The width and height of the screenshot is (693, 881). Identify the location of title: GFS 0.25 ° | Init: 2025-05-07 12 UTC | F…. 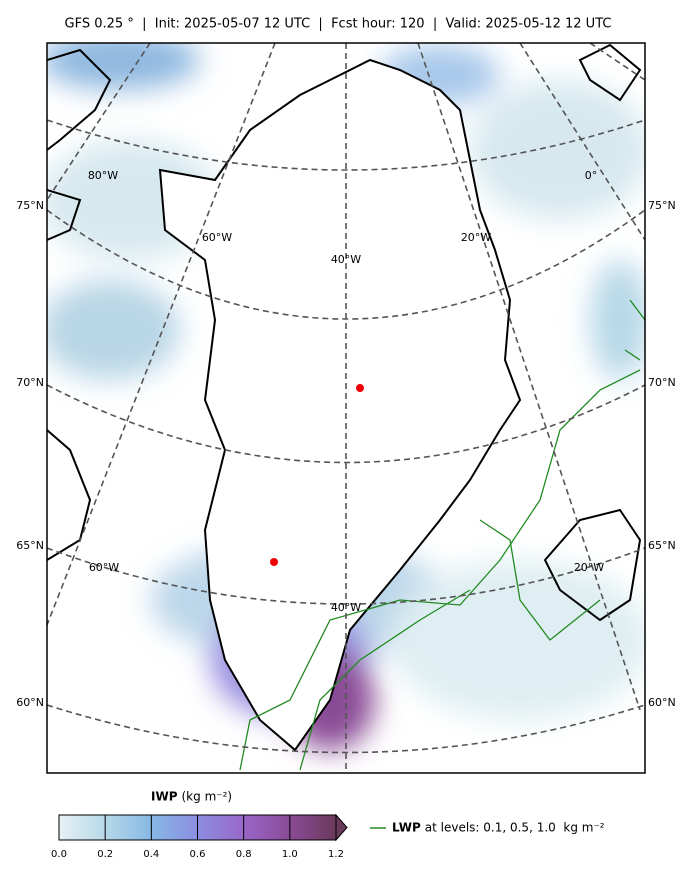
(338, 24).